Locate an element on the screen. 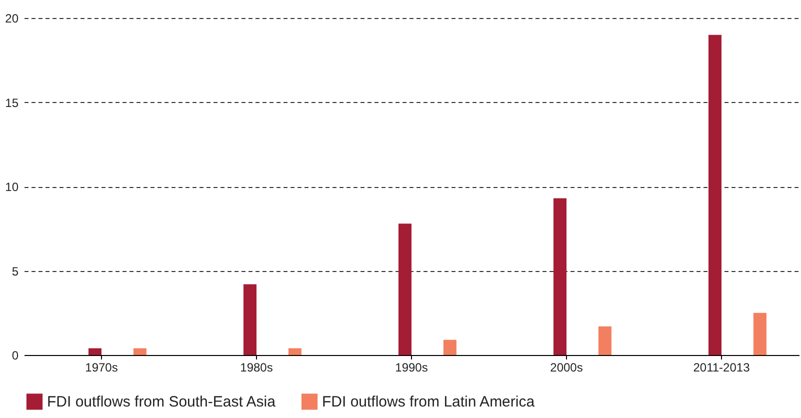 This screenshot has width=801, height=418. y-tick-label: 20 is located at coordinates (12, 19).